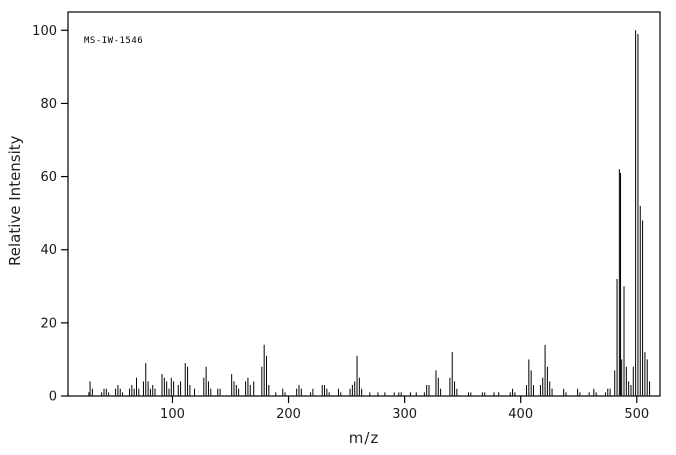 This screenshot has height=455, width=676. Describe the element at coordinates (114, 41) in the screenshot. I see `spectrum-id-label: MS-IW-1546` at that location.